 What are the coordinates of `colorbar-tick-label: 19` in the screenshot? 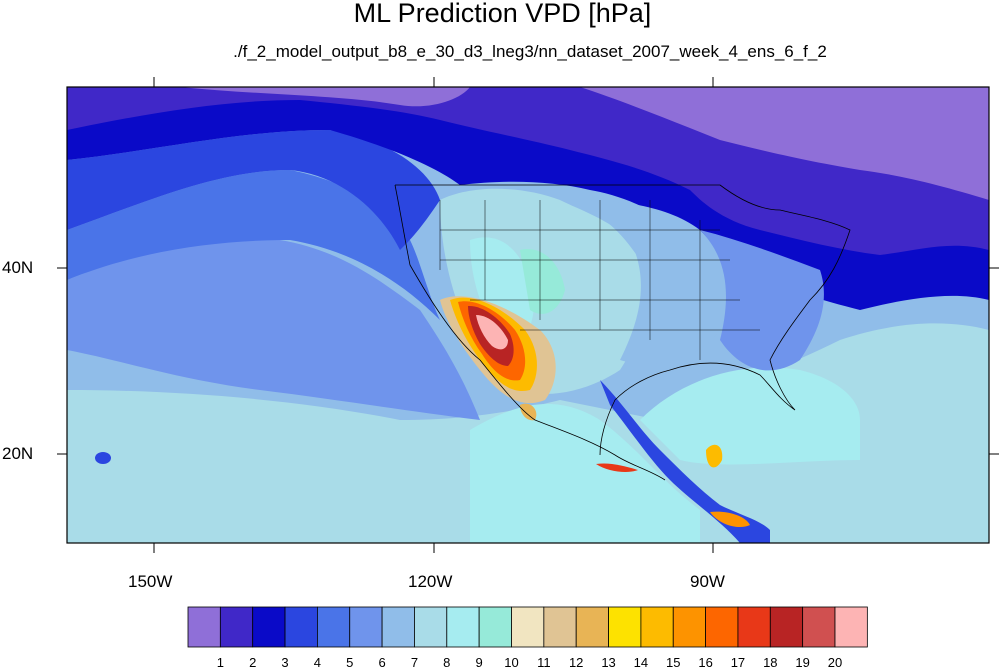 It's located at (802, 662).